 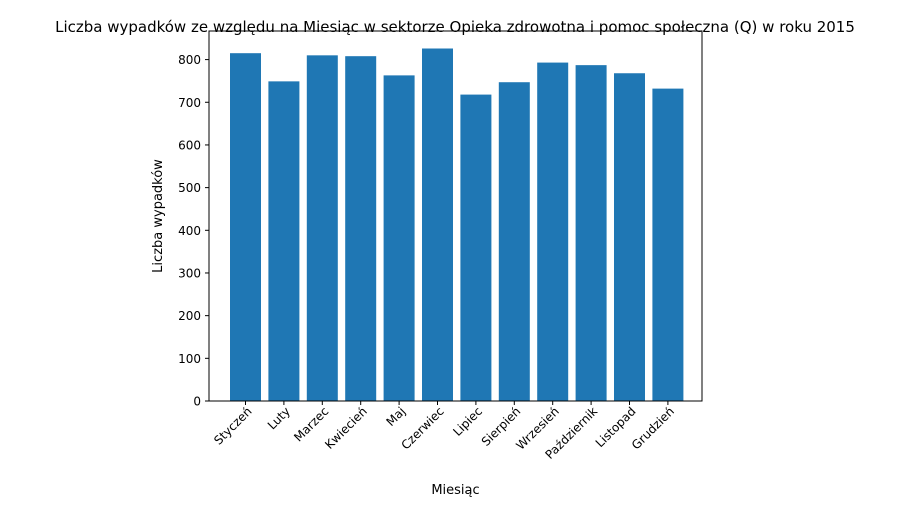 I want to click on y-axis: 0 100 200 300 400 500 600 700 800, so click(x=193, y=231).